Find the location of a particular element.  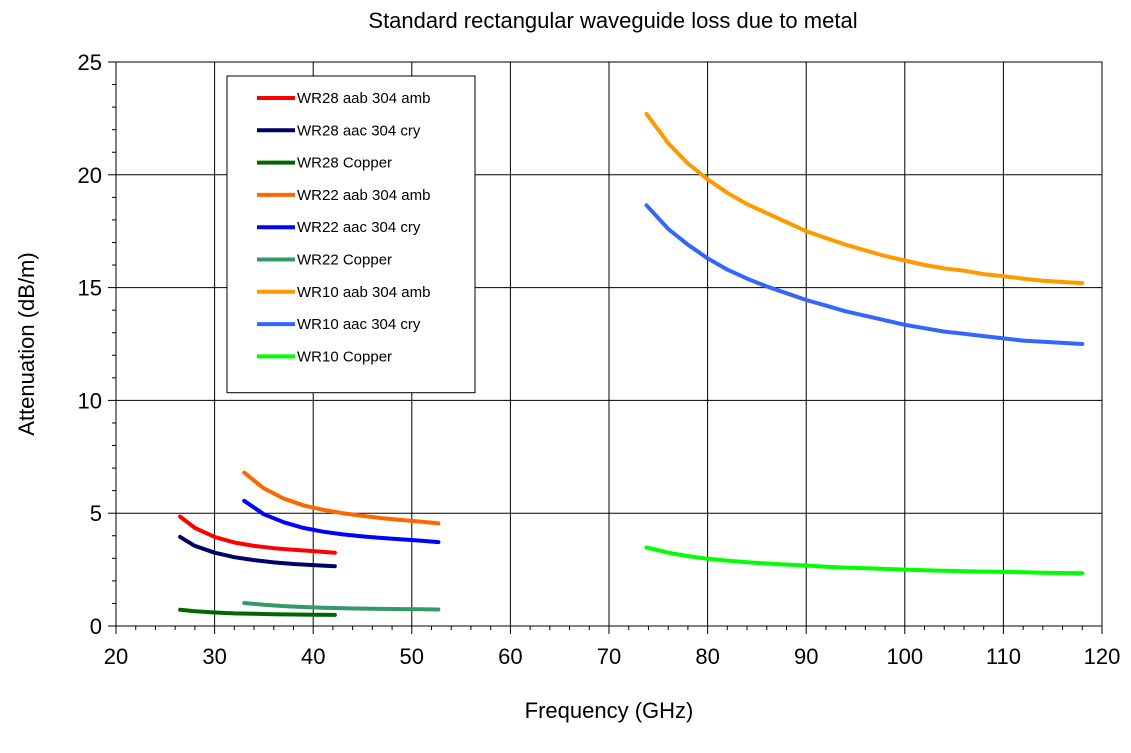

x-tick-label: 30 is located at coordinates (214, 656).